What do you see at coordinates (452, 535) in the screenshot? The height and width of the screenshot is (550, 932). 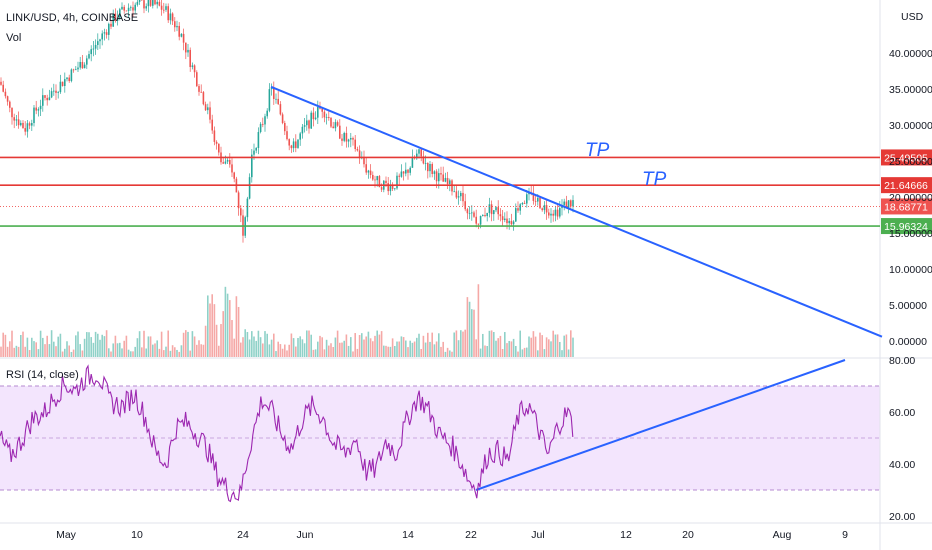 I see `time-axis: May 10 24 Jun 14 22 Jul 12 20 Aug 9` at bounding box center [452, 535].